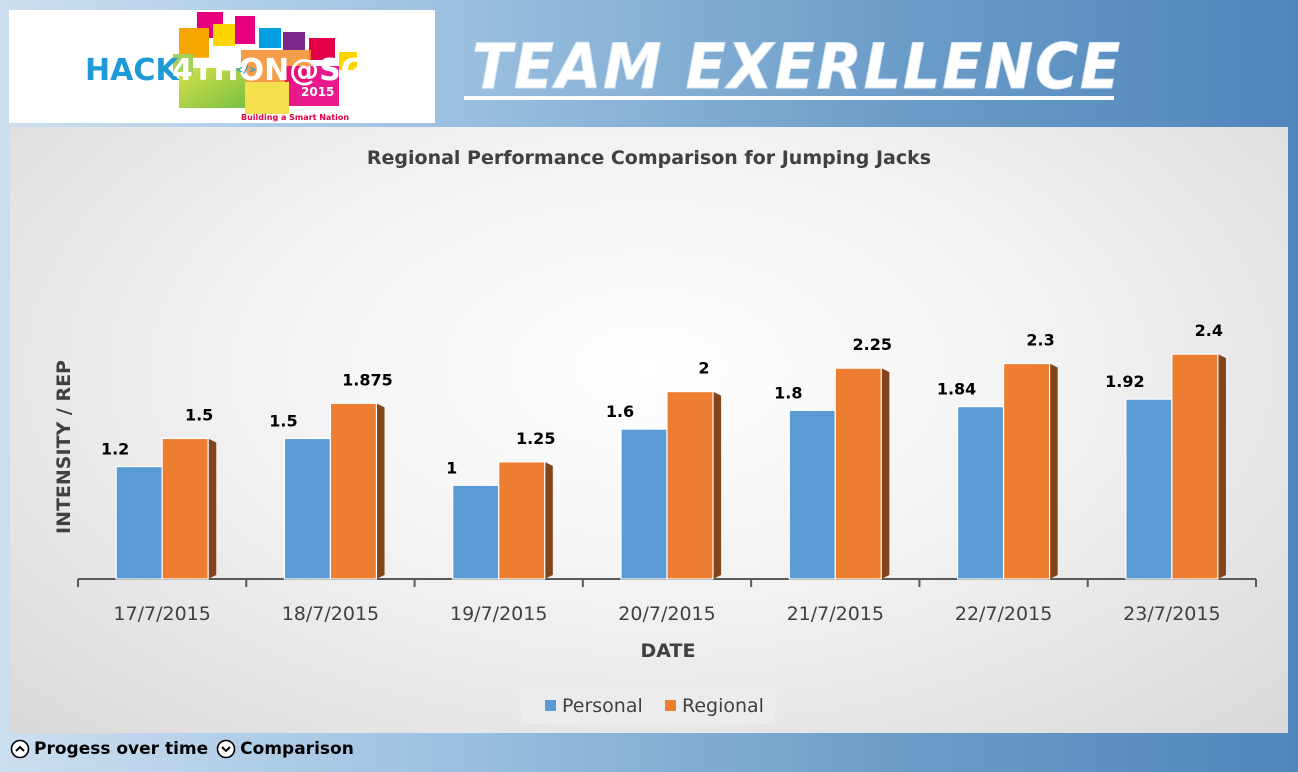  I want to click on y-axis-label: INTENSITY / REP, so click(64, 447).